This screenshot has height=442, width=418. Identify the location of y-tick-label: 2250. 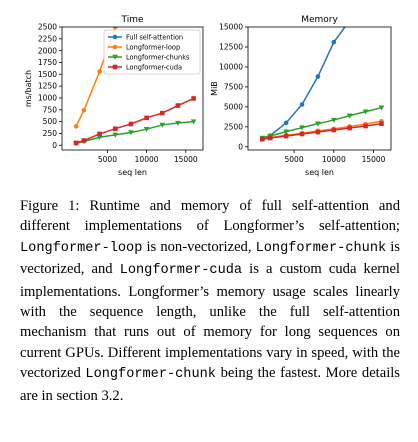
(47, 38).